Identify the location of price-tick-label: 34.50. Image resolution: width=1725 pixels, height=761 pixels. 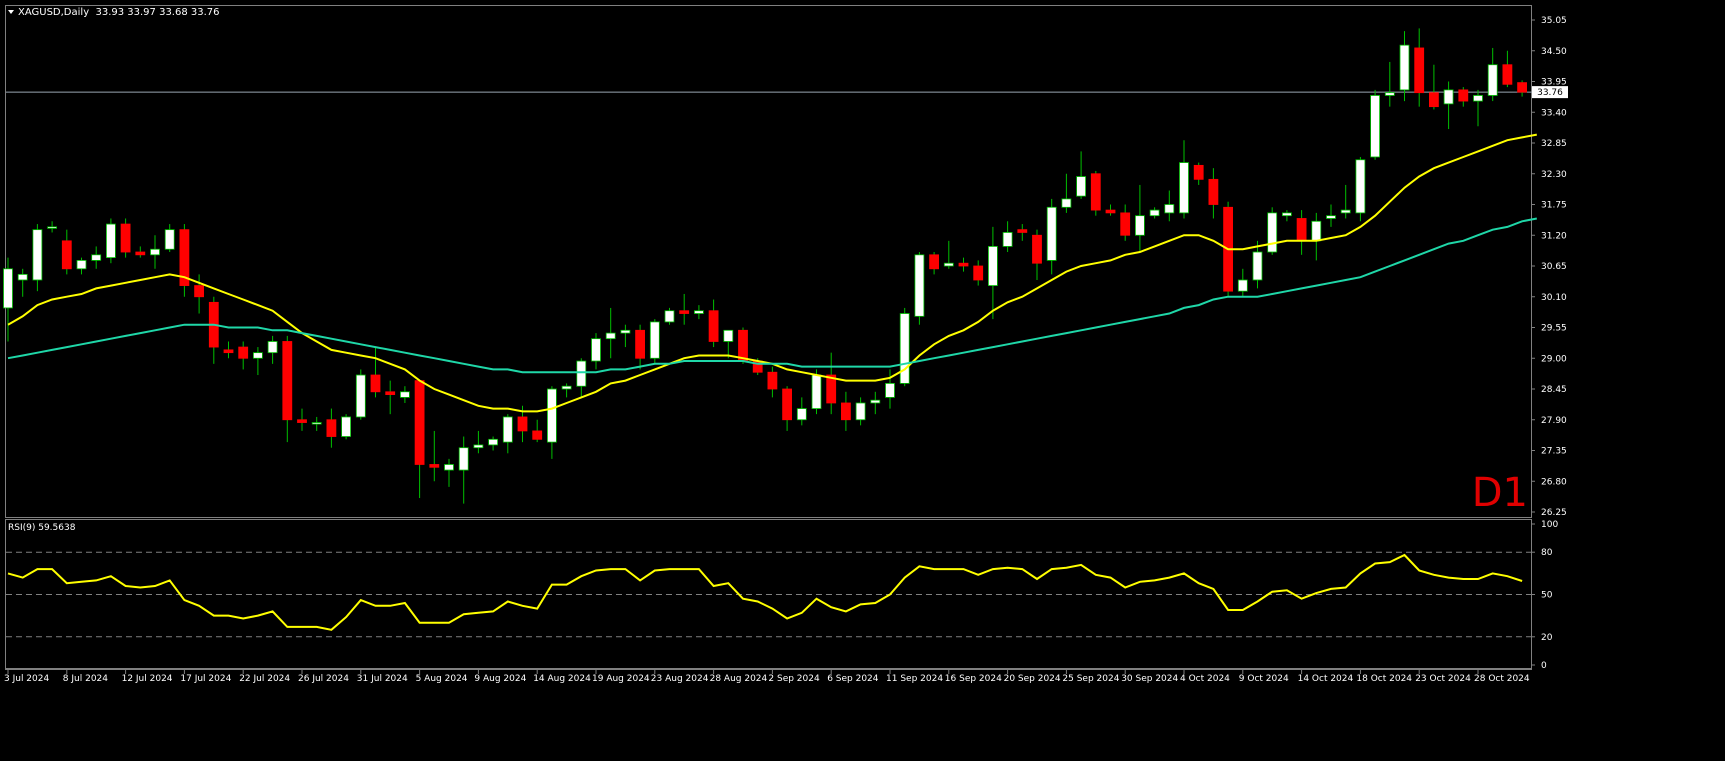
(1554, 52).